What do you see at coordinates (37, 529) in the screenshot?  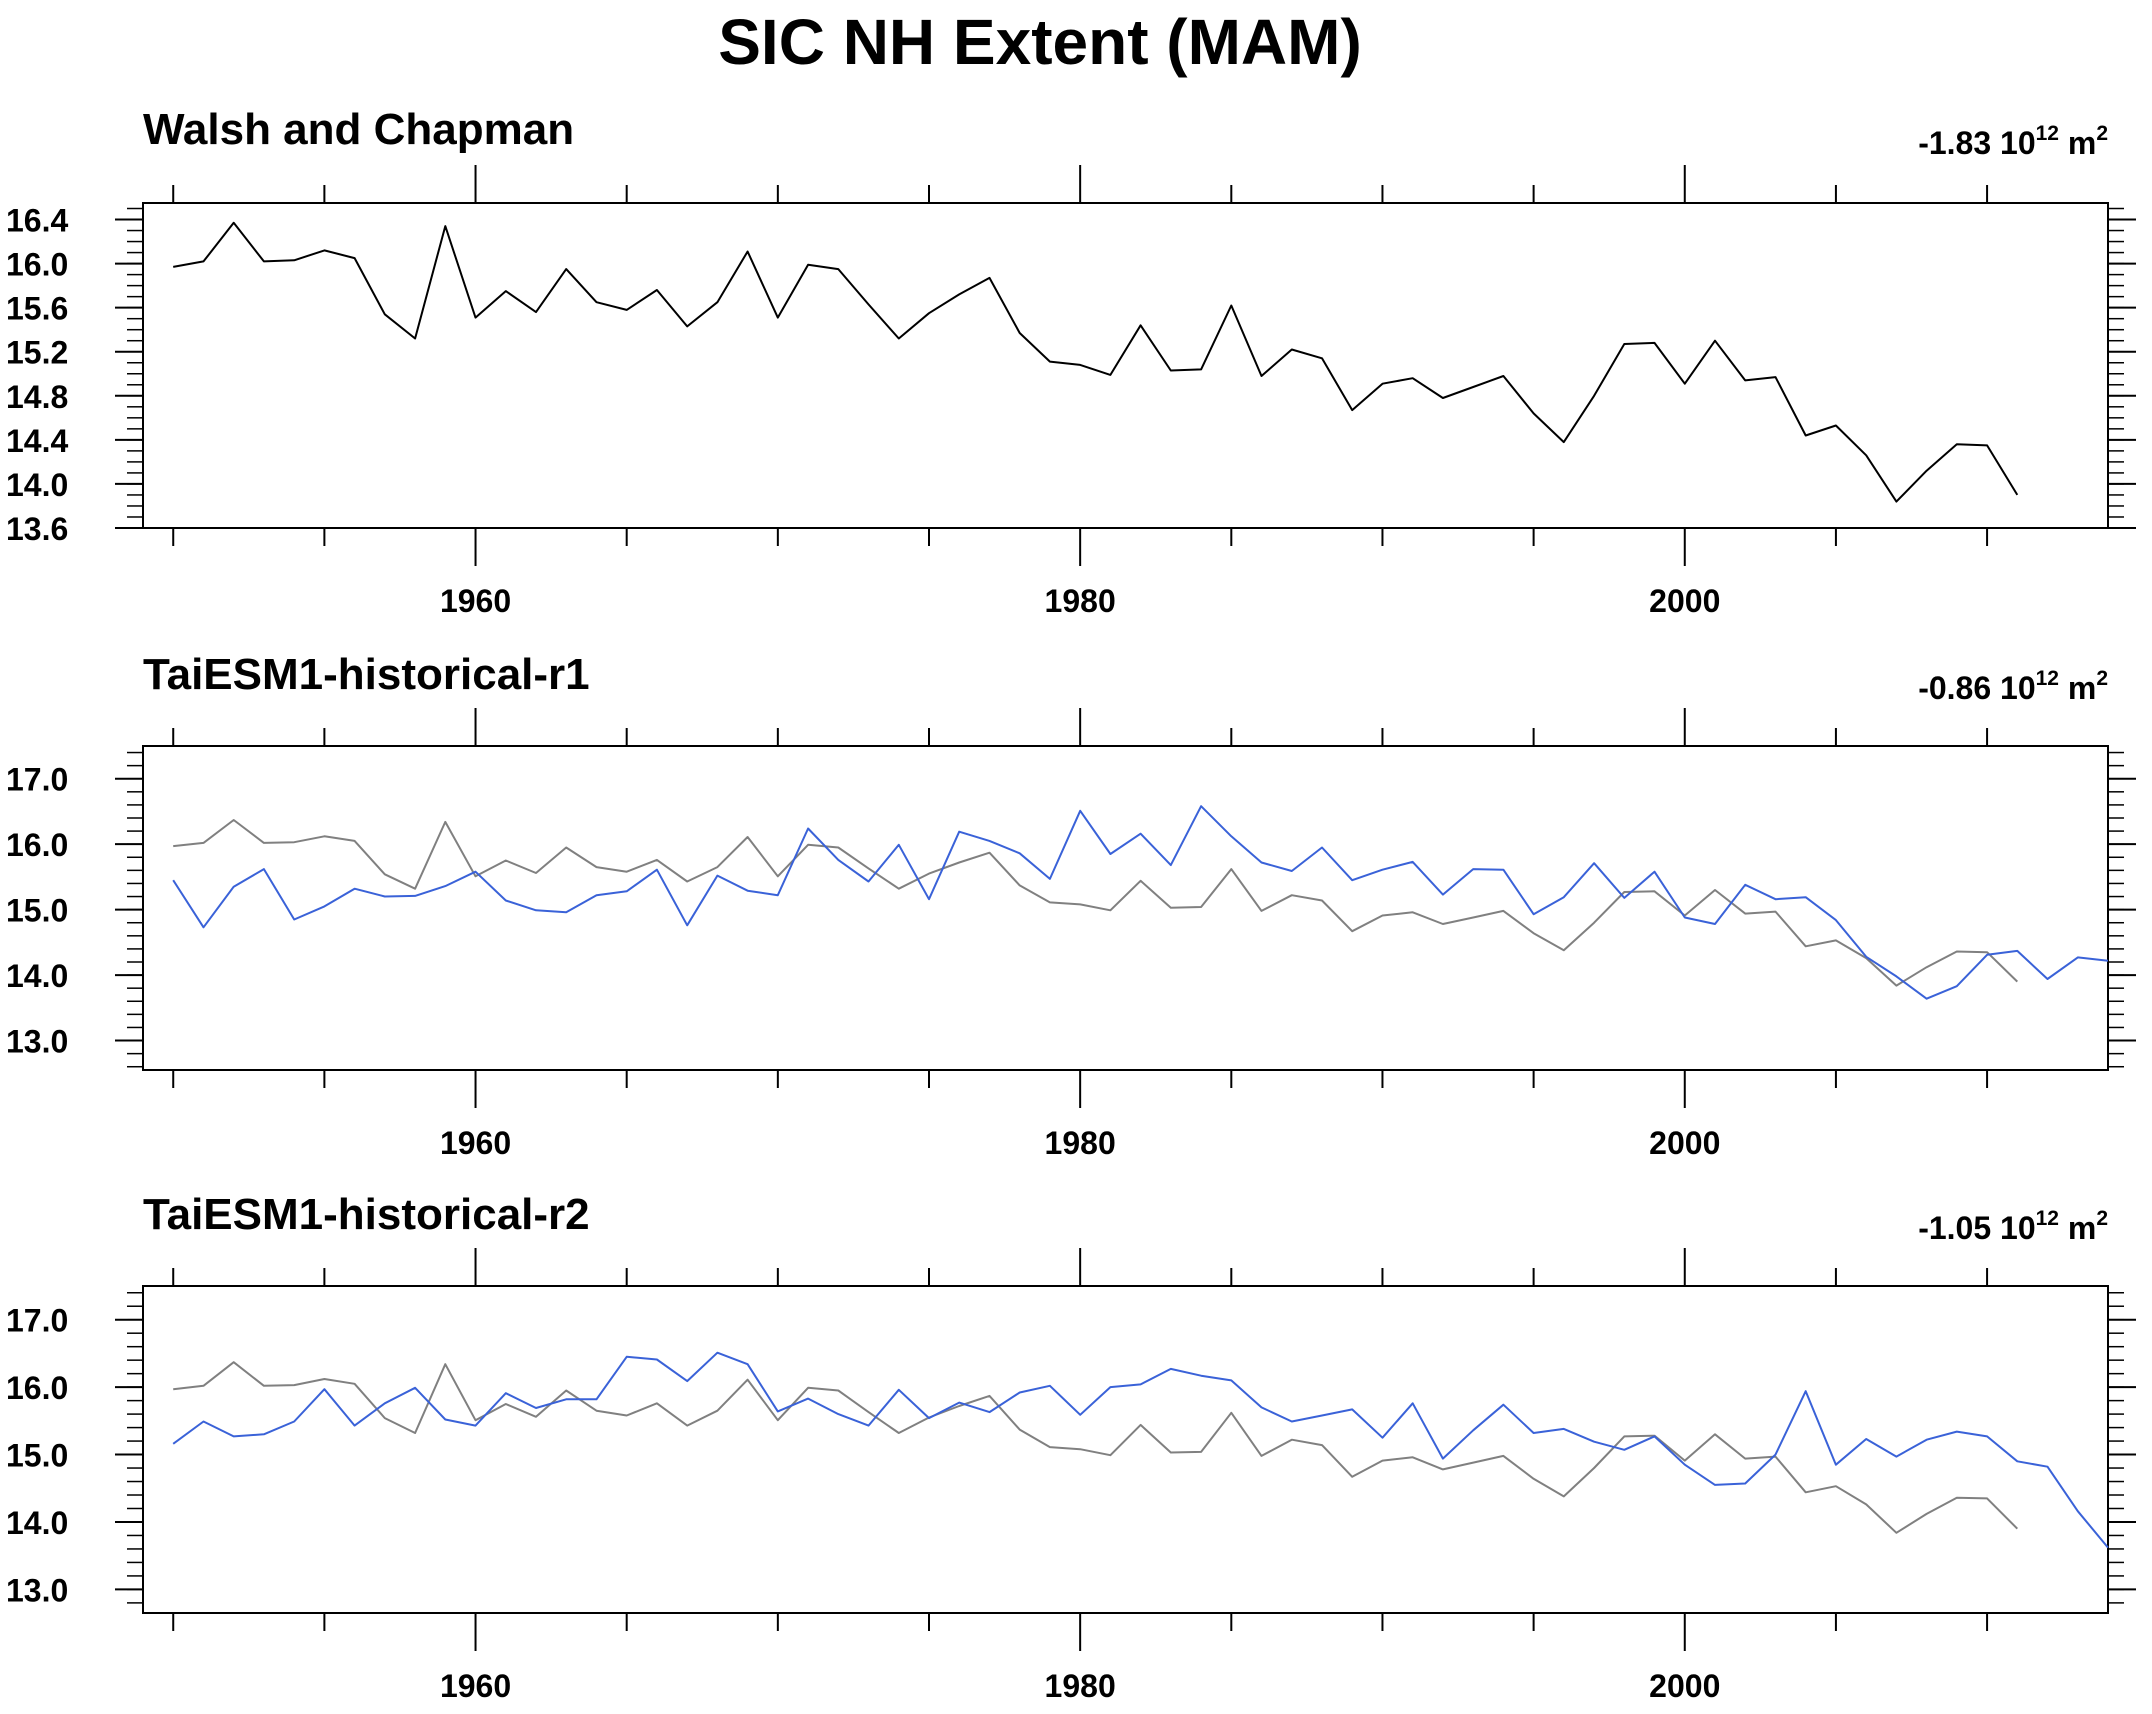 I see `y-tick-label: 13.6` at bounding box center [37, 529].